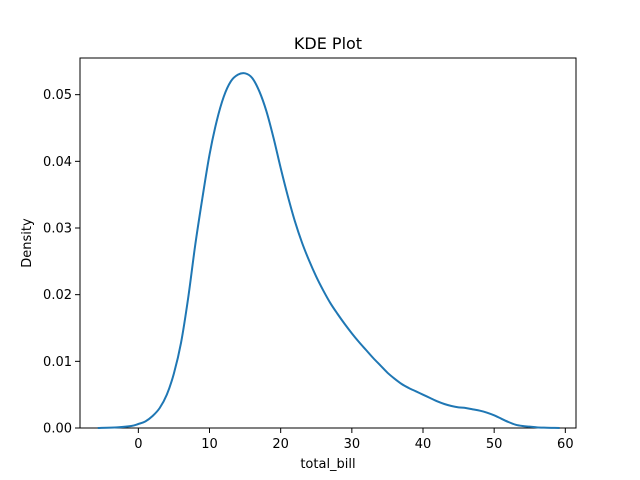 Image resolution: width=640 pixels, height=480 pixels. What do you see at coordinates (138, 444) in the screenshot?
I see `x-tick-label: 0` at bounding box center [138, 444].